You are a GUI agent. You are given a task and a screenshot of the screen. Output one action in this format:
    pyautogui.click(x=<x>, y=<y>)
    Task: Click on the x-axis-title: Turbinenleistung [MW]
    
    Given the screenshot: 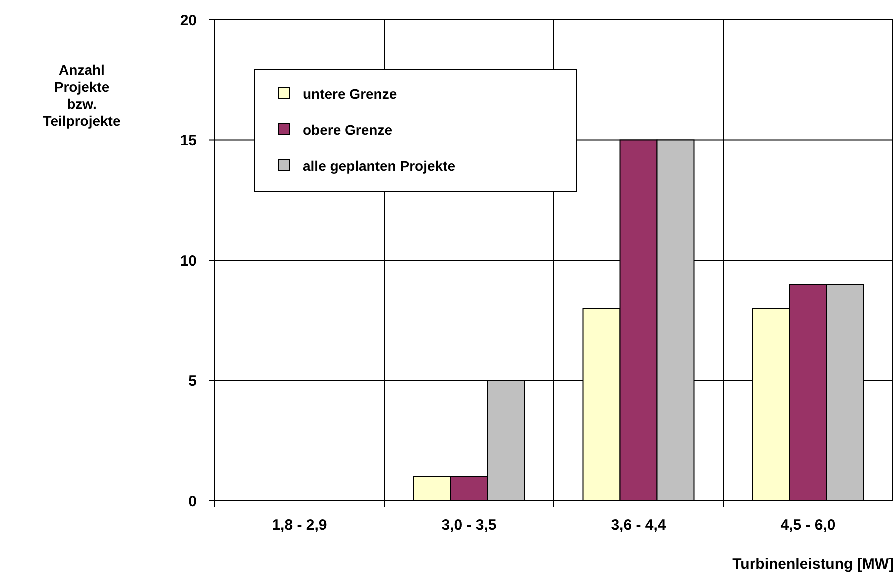 What is the action you would take?
    pyautogui.click(x=813, y=564)
    